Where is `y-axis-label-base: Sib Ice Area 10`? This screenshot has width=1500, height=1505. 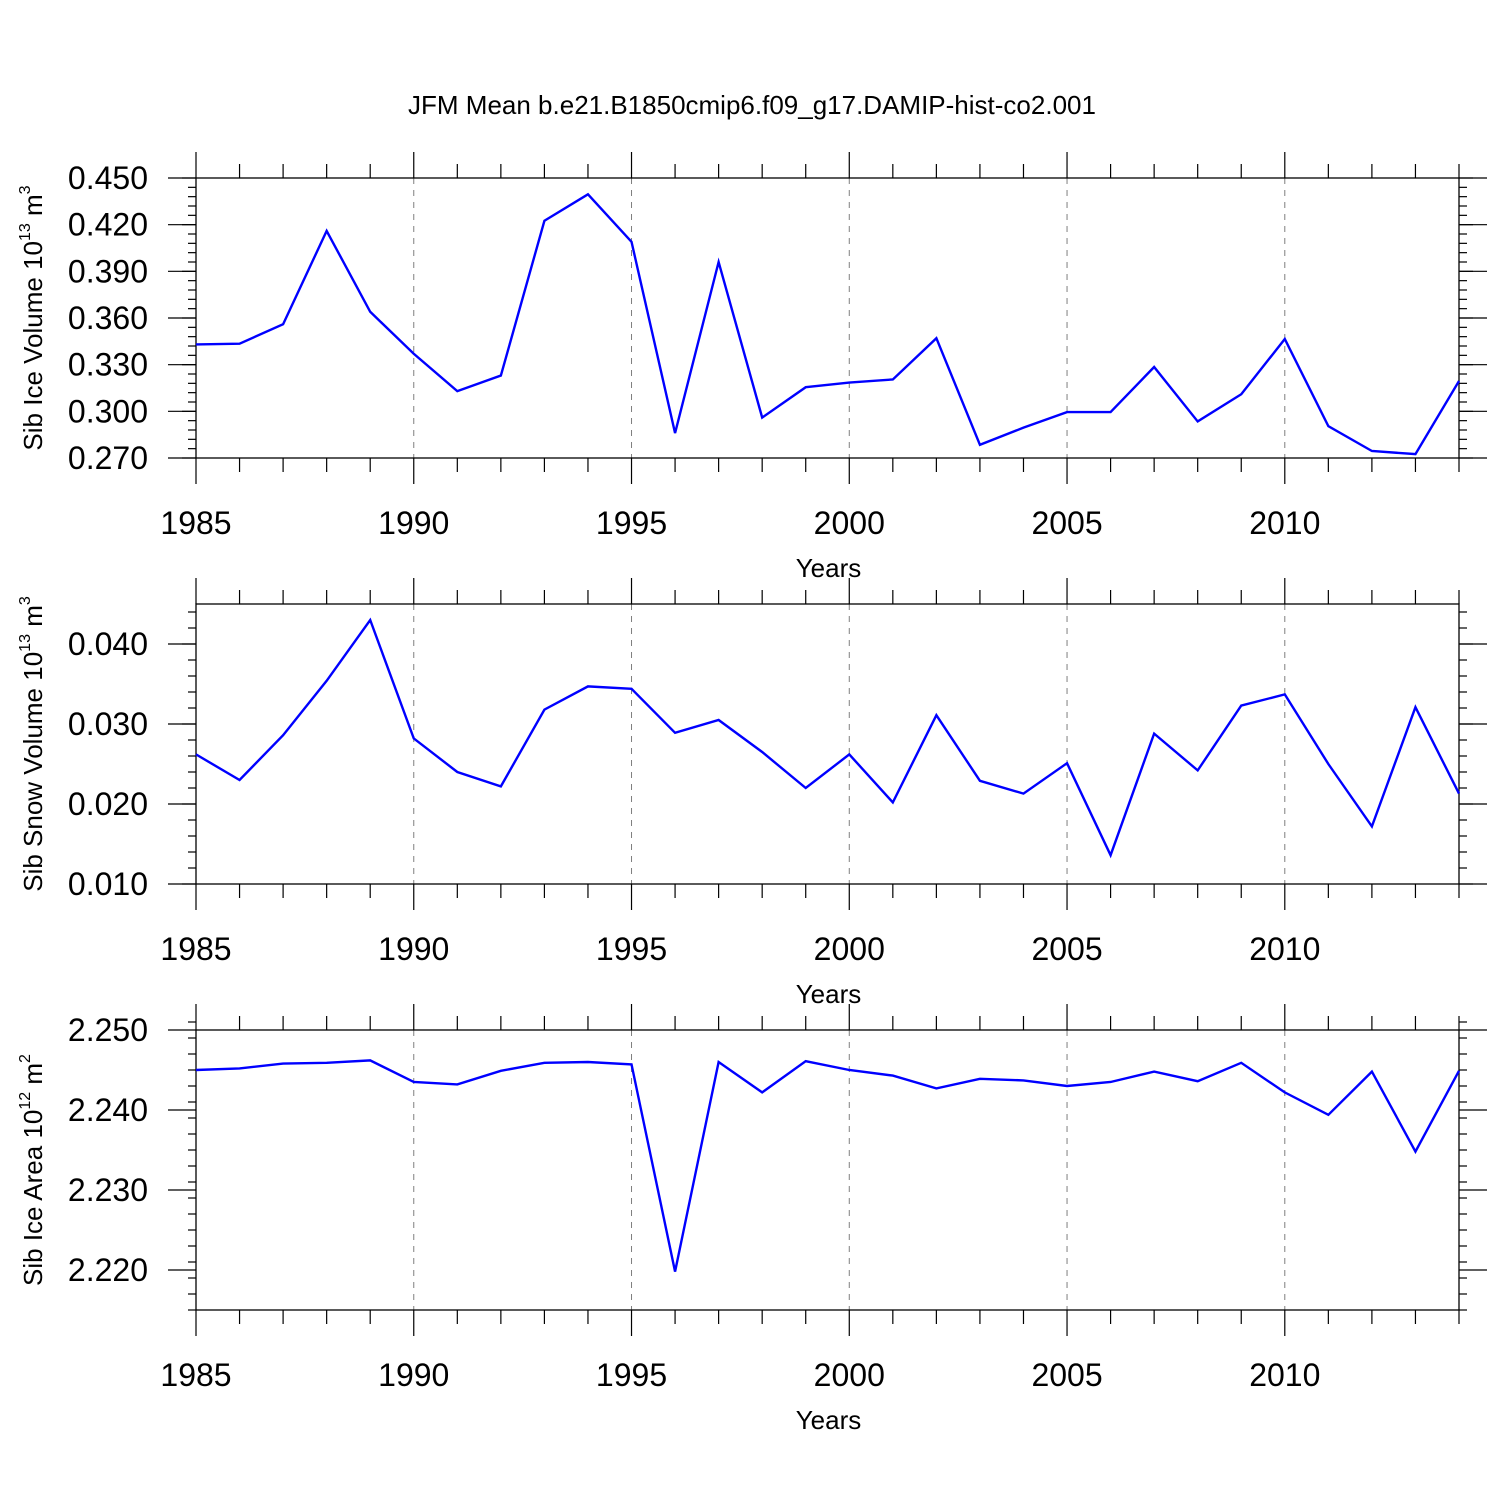
y-axis-label-base: Sib Ice Area 10 is located at coordinates (33, 1198).